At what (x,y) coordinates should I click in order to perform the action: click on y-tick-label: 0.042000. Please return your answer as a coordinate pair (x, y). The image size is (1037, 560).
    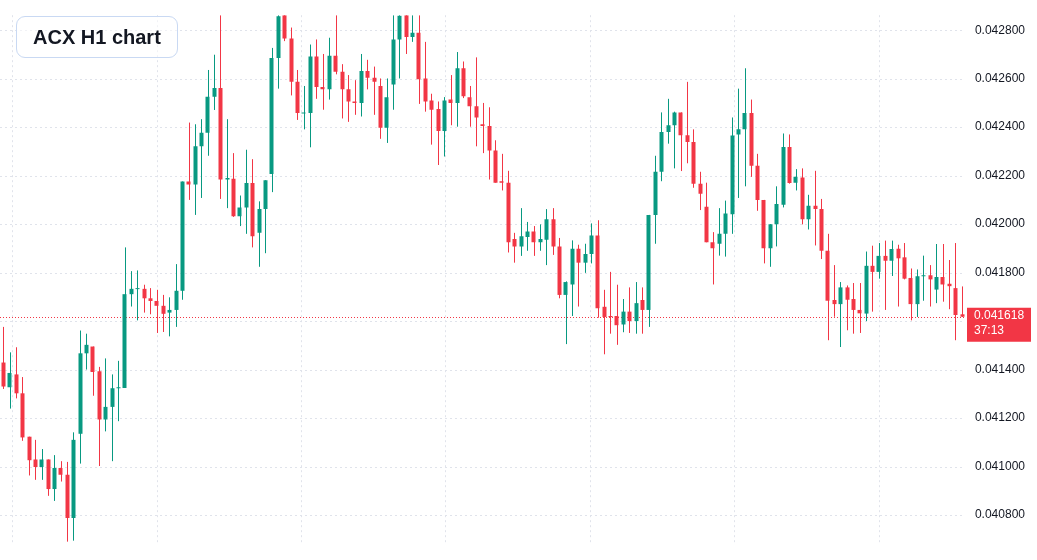
    Looking at the image, I should click on (1000, 223).